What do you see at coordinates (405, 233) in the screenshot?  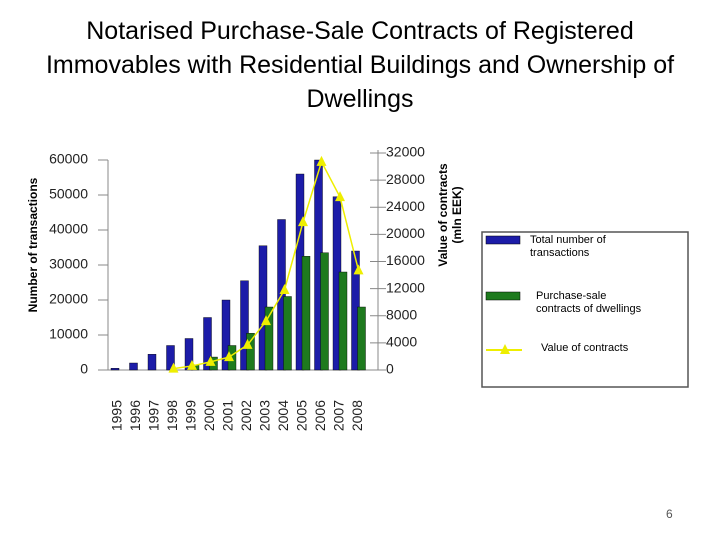 I see `y2-tick-label: 20000` at bounding box center [405, 233].